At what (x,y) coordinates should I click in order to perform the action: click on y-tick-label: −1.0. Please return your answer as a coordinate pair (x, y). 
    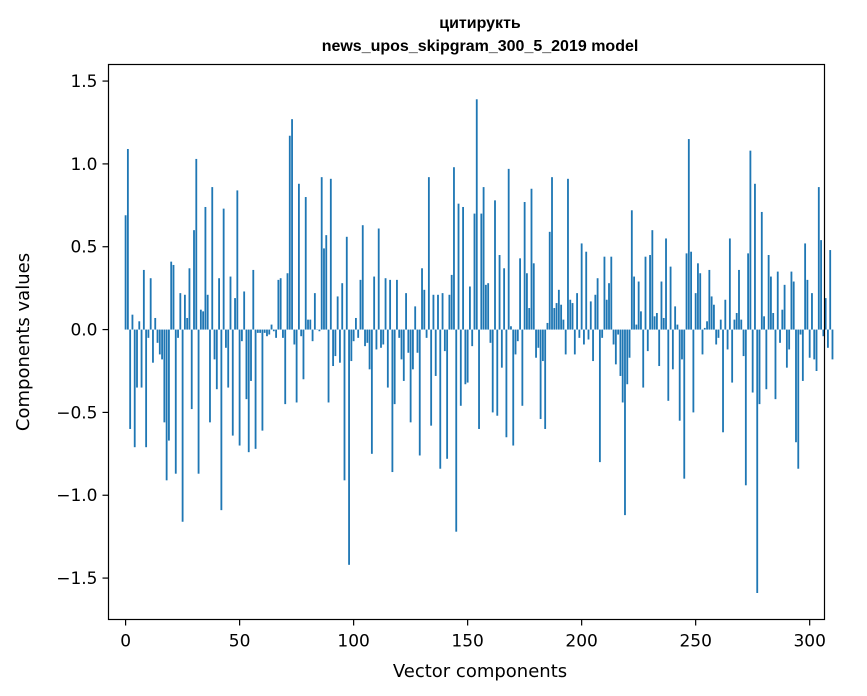
    Looking at the image, I should click on (76, 496).